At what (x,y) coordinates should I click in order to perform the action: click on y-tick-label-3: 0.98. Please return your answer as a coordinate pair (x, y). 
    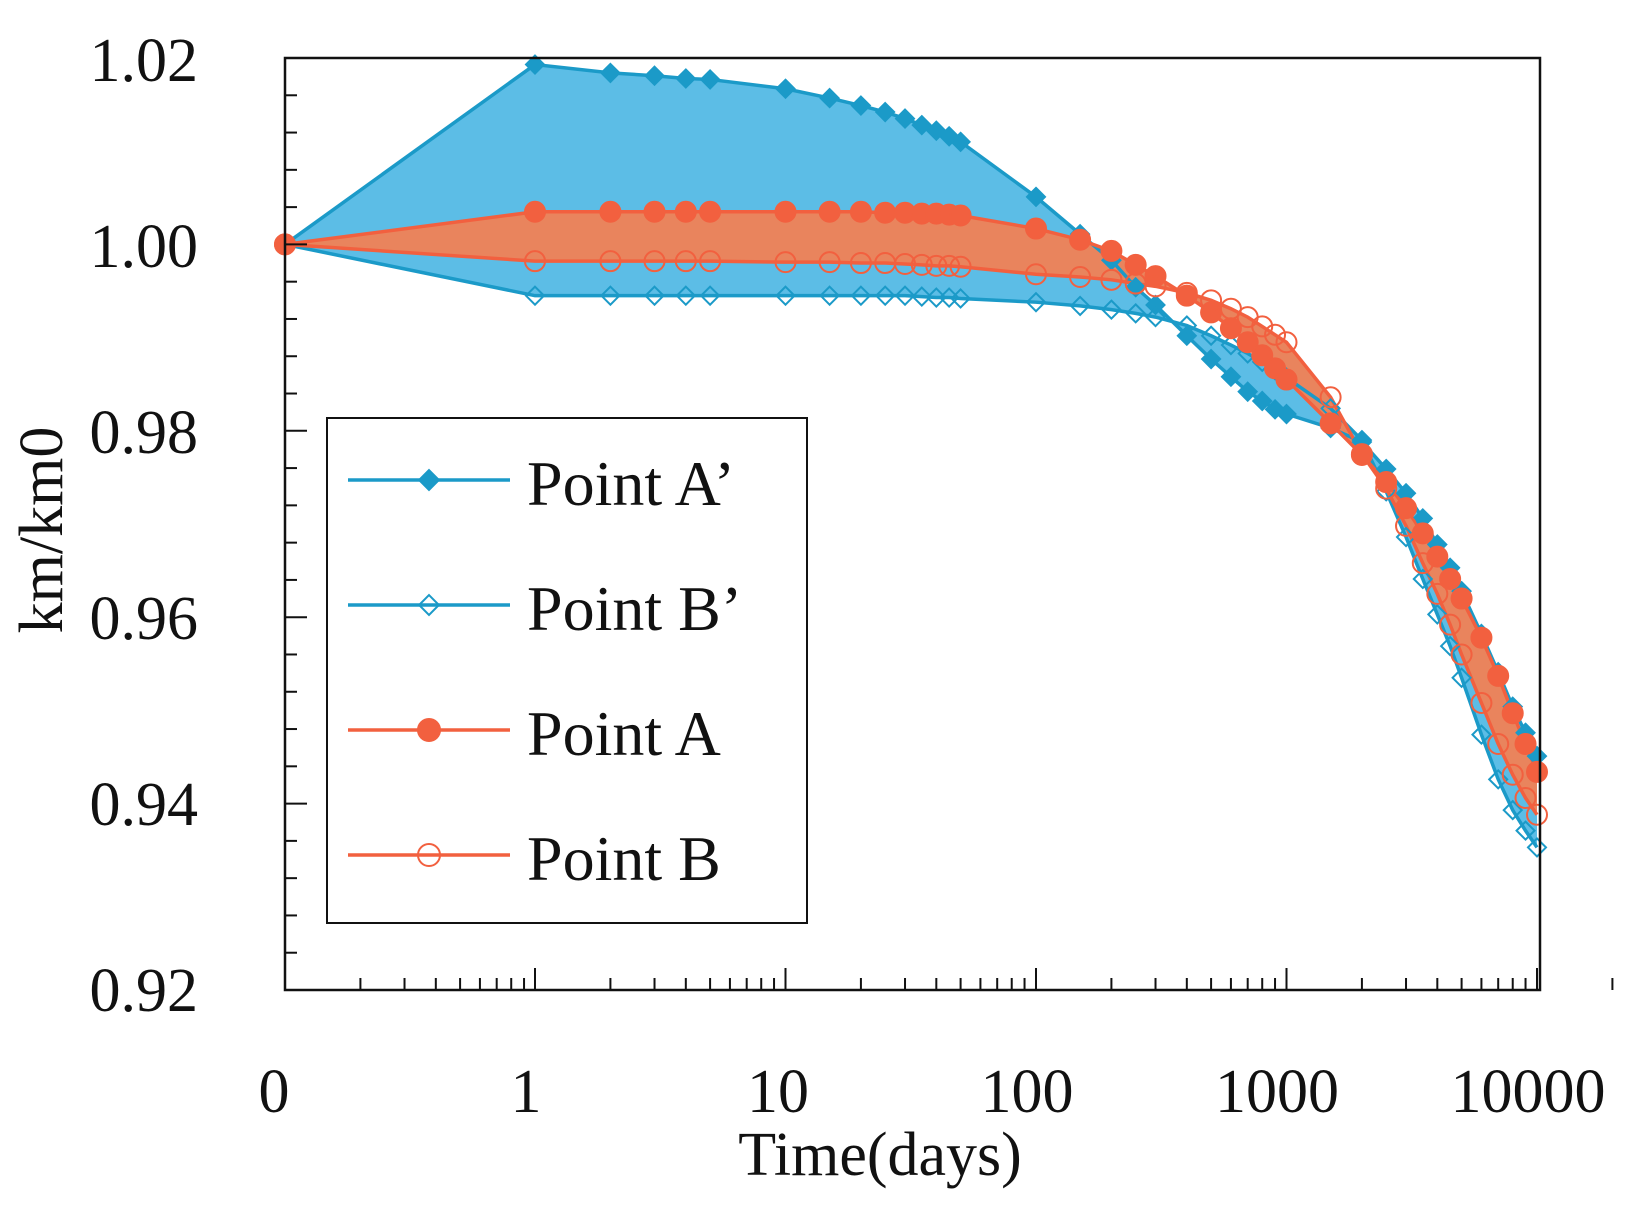
    Looking at the image, I should click on (144, 433).